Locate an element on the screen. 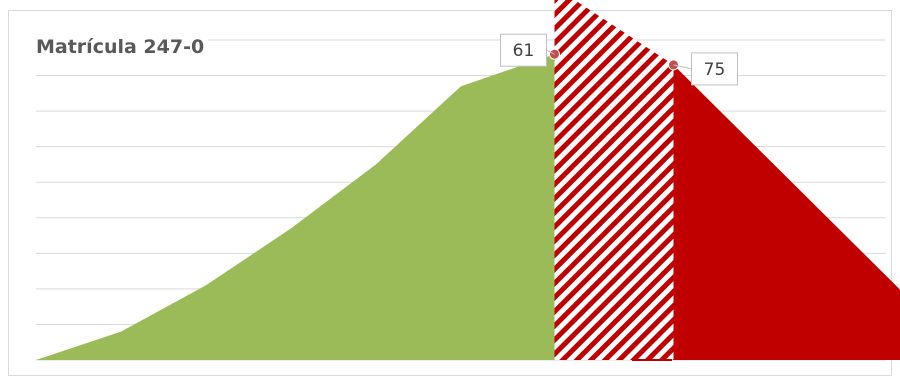  data-markers: 61 75 is located at coordinates (619, 59).